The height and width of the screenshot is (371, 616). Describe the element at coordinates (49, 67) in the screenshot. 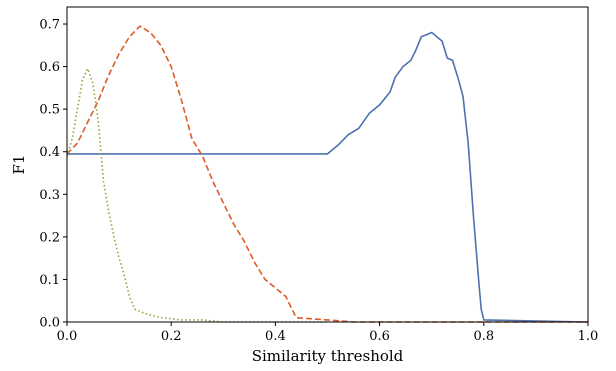

I see `y-tick-label: 0.6` at that location.